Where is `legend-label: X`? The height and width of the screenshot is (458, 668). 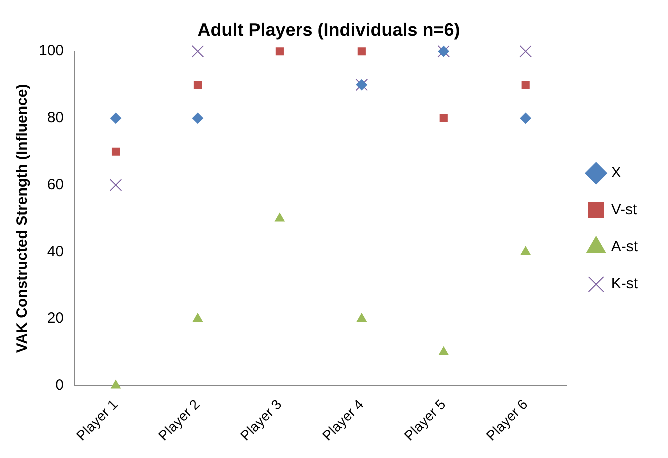 legend-label: X is located at coordinates (616, 173).